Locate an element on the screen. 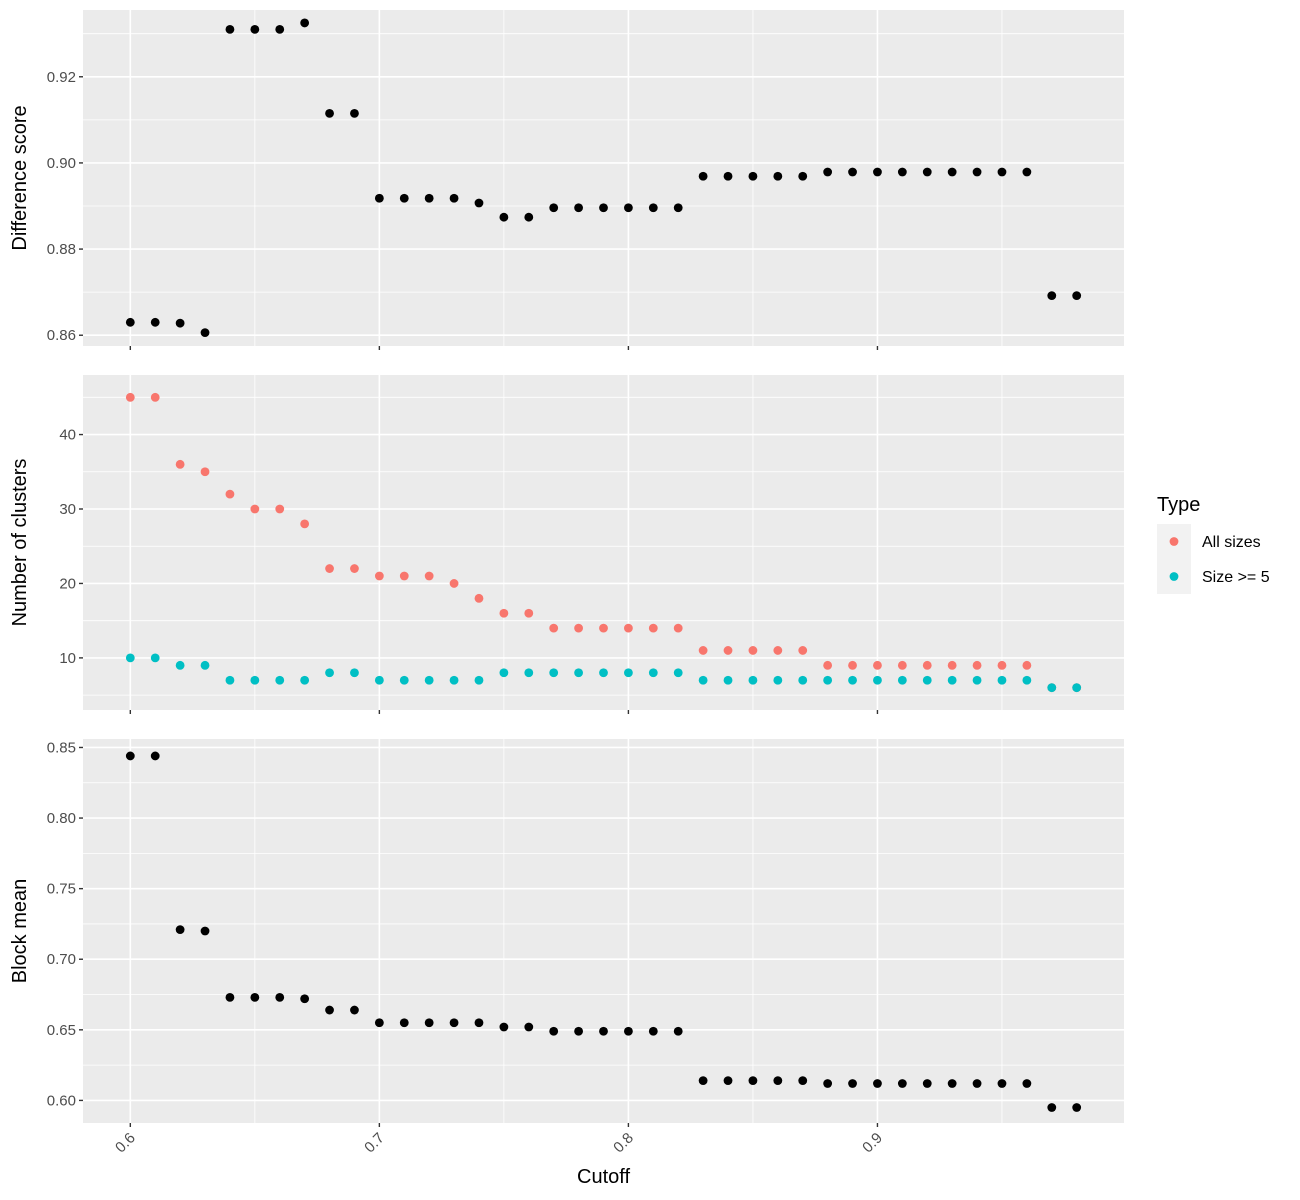  x-tick-label: 0.9 is located at coordinates (872, 1143).